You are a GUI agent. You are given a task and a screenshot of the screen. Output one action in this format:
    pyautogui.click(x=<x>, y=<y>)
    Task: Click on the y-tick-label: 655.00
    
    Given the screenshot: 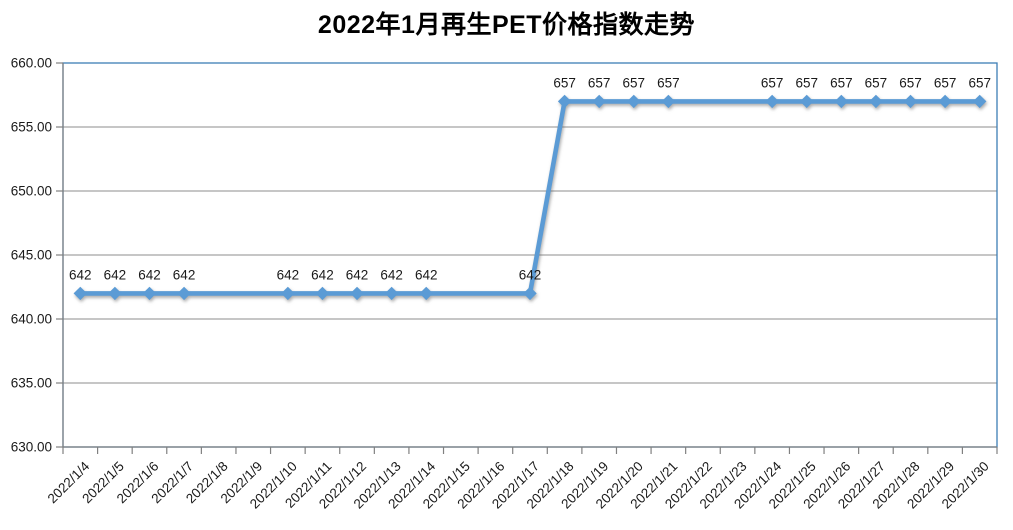 What is the action you would take?
    pyautogui.click(x=31, y=127)
    